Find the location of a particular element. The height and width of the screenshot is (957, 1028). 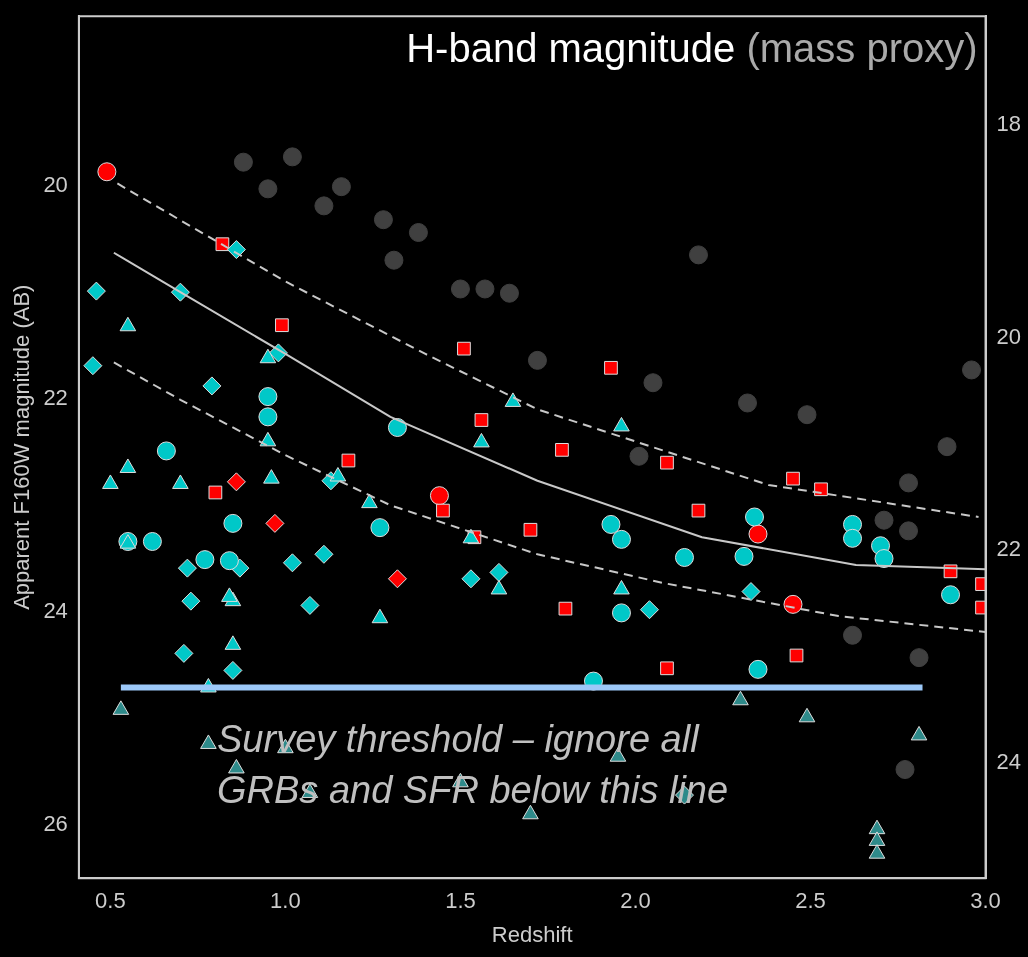

x-axis-title: Redshift is located at coordinates (532, 934).